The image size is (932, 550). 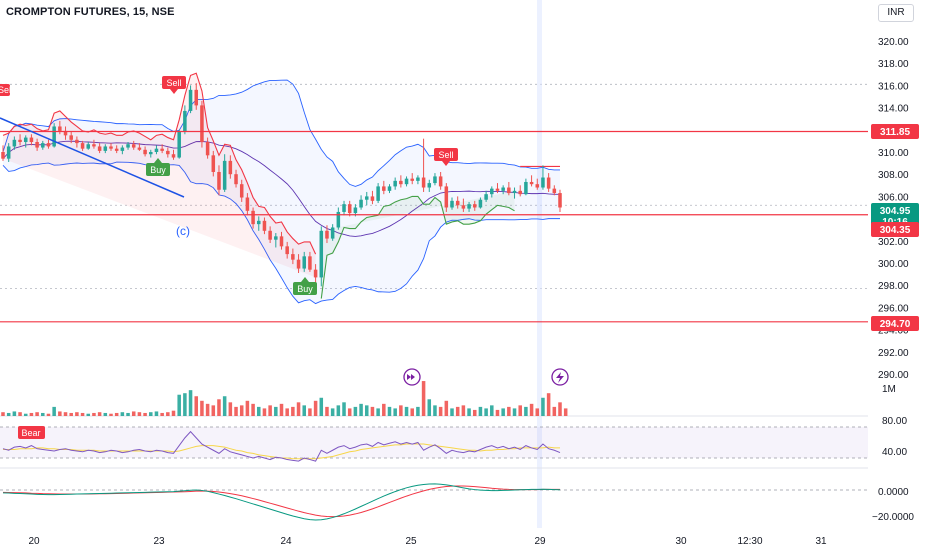 What do you see at coordinates (173, 83) in the screenshot?
I see `sell-signal-text: Sell` at bounding box center [173, 83].